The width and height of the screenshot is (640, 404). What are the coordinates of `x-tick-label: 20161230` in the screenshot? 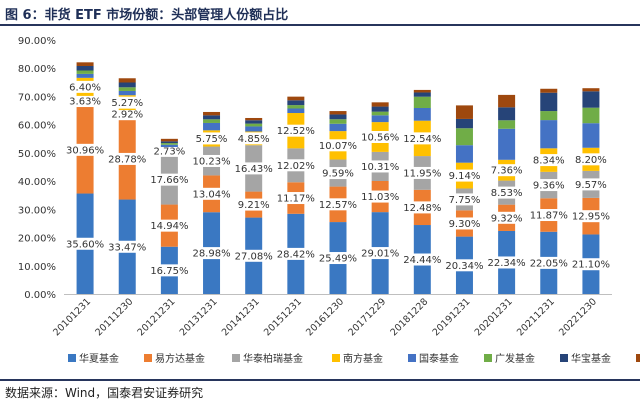 It's located at (325, 317).